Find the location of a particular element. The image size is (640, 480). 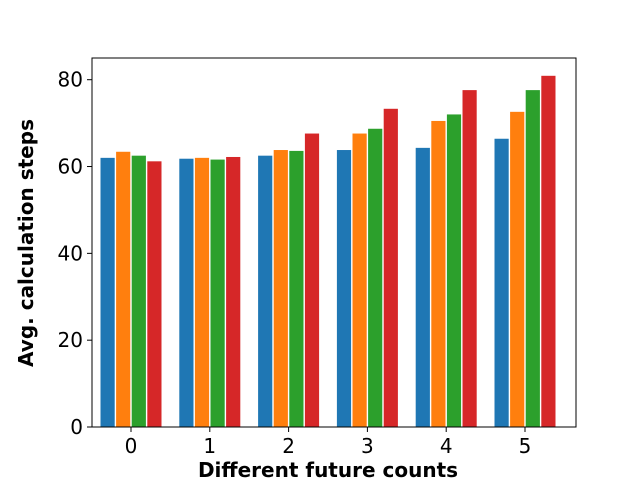

bar-series2-cat0 is located at coordinates (138, 291).